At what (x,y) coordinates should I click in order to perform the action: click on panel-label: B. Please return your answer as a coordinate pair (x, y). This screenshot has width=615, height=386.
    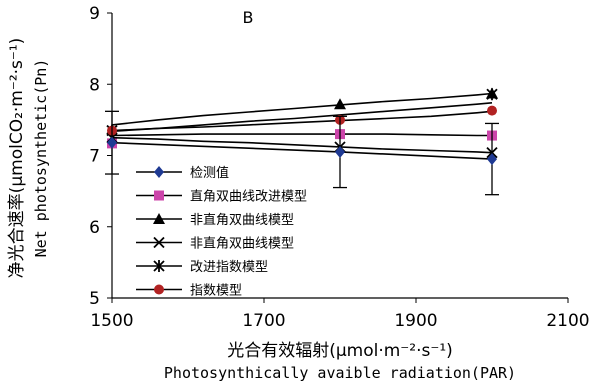
    Looking at the image, I should click on (248, 17).